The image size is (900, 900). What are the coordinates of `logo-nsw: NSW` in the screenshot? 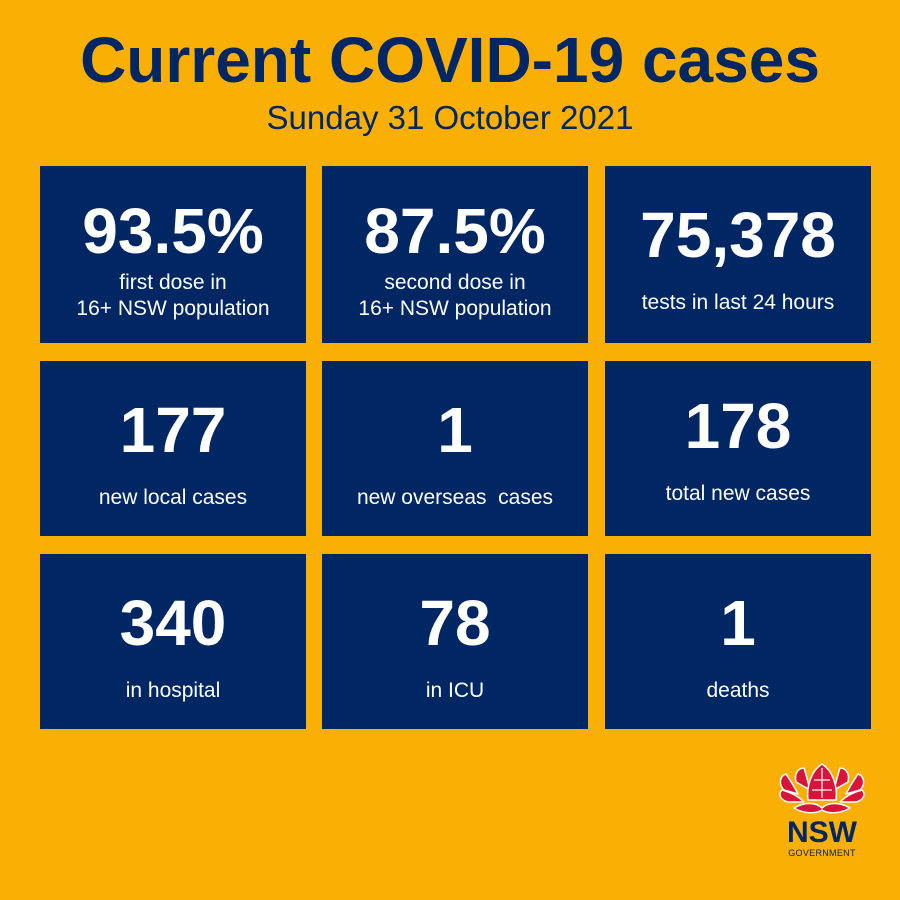 It's located at (822, 832).